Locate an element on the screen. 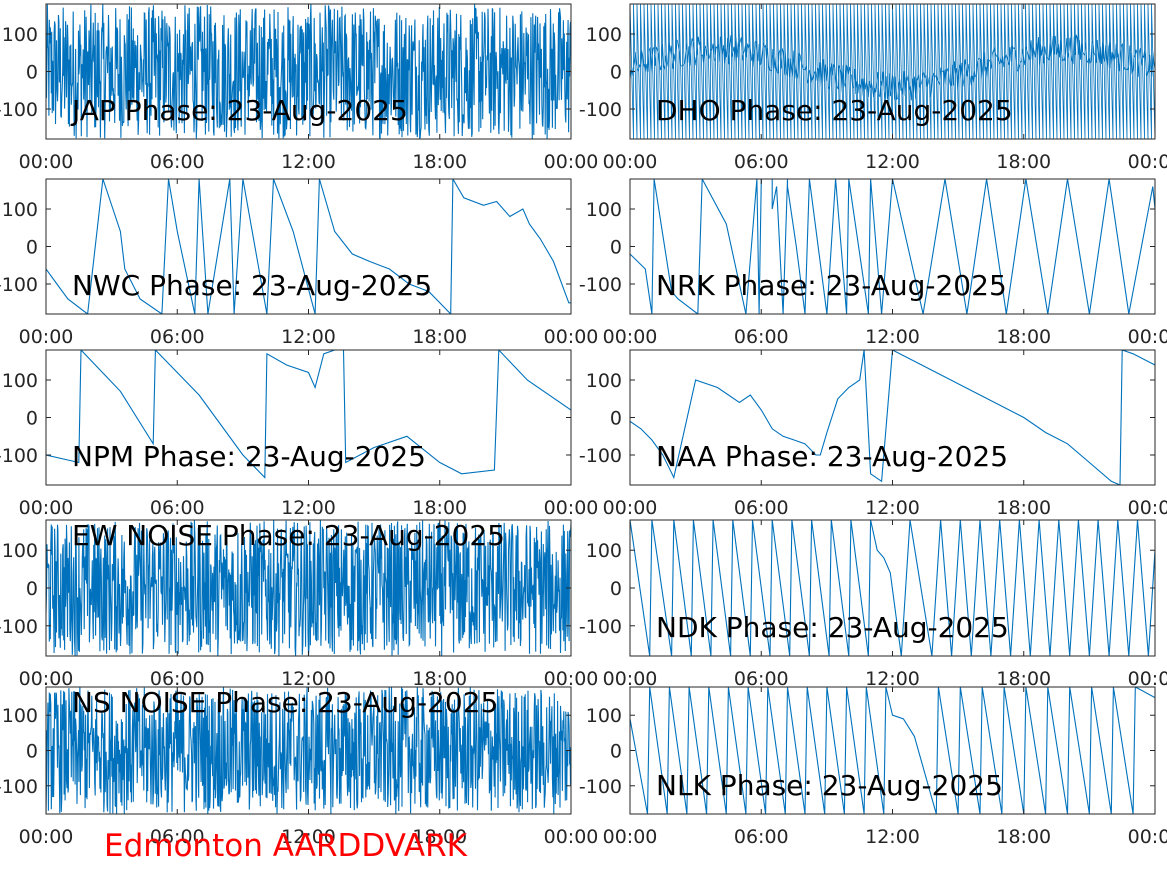  station-label: Edmonton AARDDVARK is located at coordinates (286, 846).